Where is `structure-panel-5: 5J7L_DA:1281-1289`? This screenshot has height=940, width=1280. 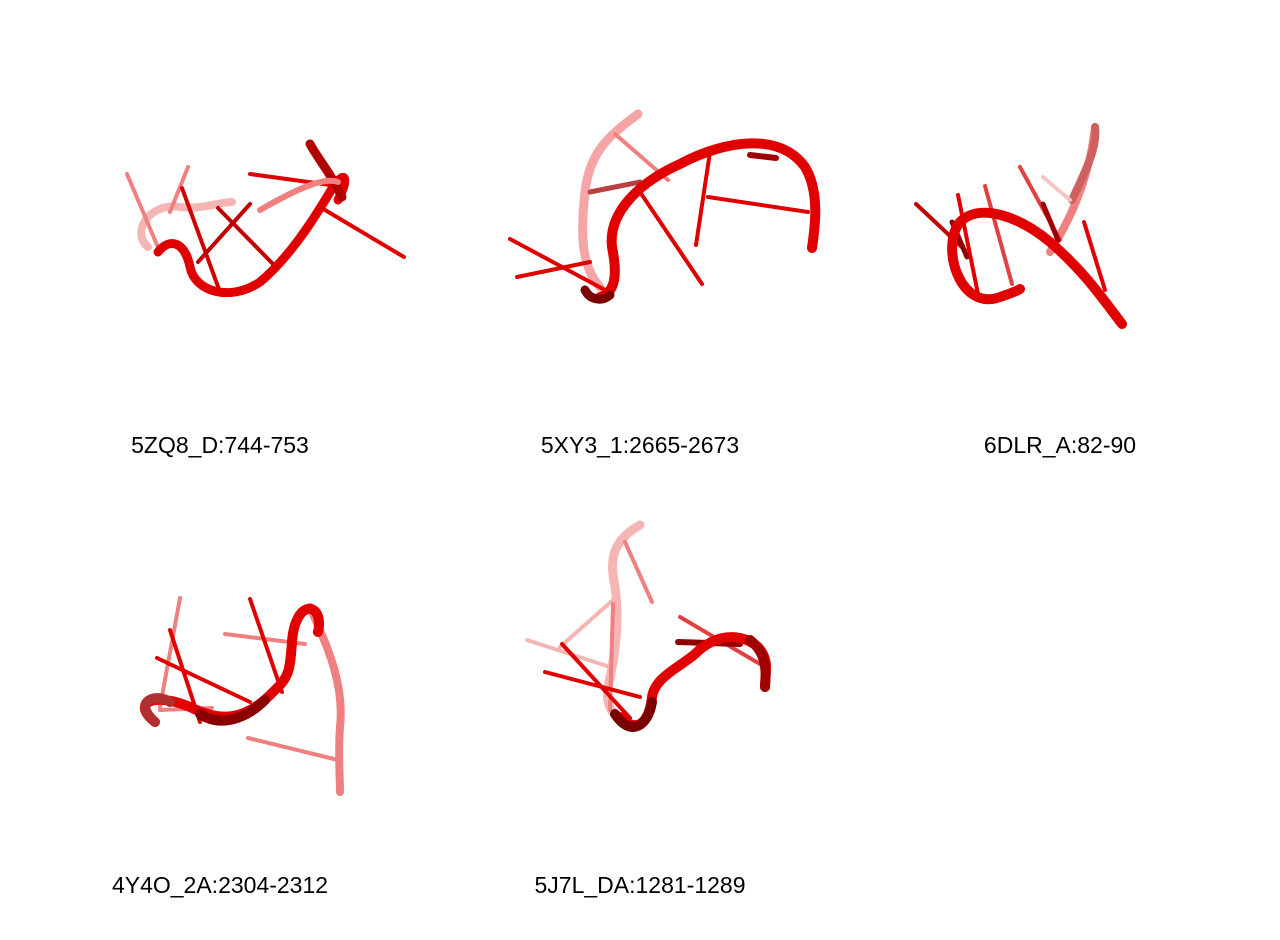
structure-panel-5: 5J7L_DA:1281-1289 is located at coordinates (640, 712).